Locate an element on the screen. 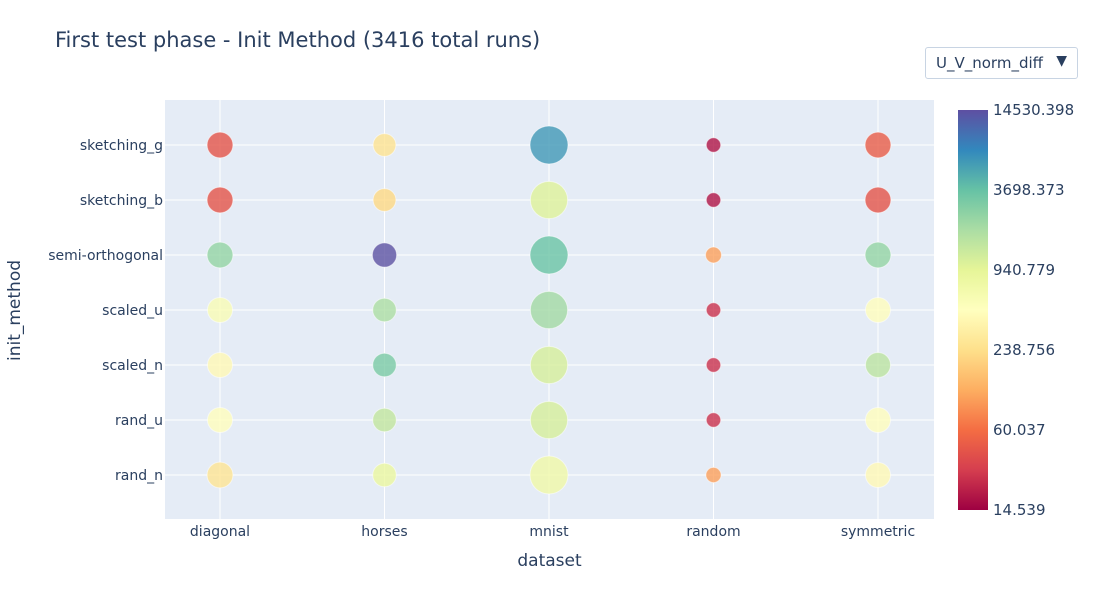 This screenshot has height=600, width=1100. x-axis-ticks: diagonal horses mnist random symmetric is located at coordinates (552, 532).